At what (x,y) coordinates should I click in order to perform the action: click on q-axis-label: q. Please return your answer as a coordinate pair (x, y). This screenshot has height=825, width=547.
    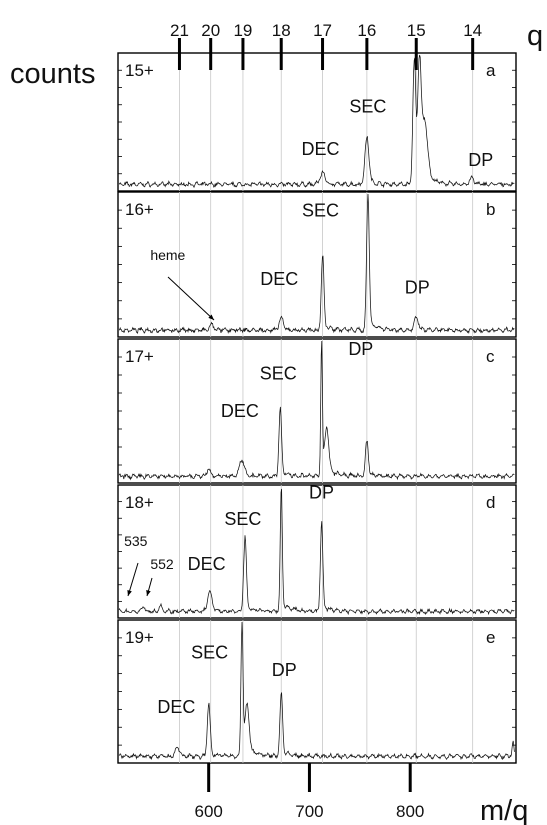
    Looking at the image, I should click on (535, 36).